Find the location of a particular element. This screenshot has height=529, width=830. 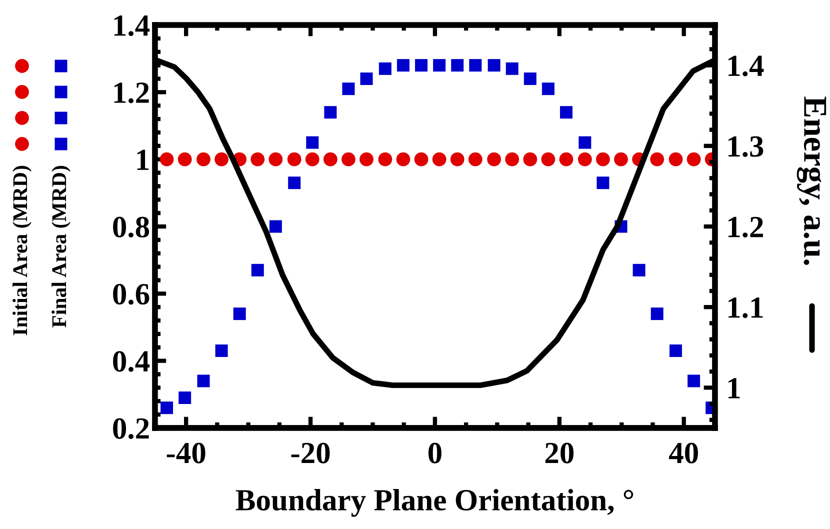

x-tick-label: -40 is located at coordinates (186, 453).